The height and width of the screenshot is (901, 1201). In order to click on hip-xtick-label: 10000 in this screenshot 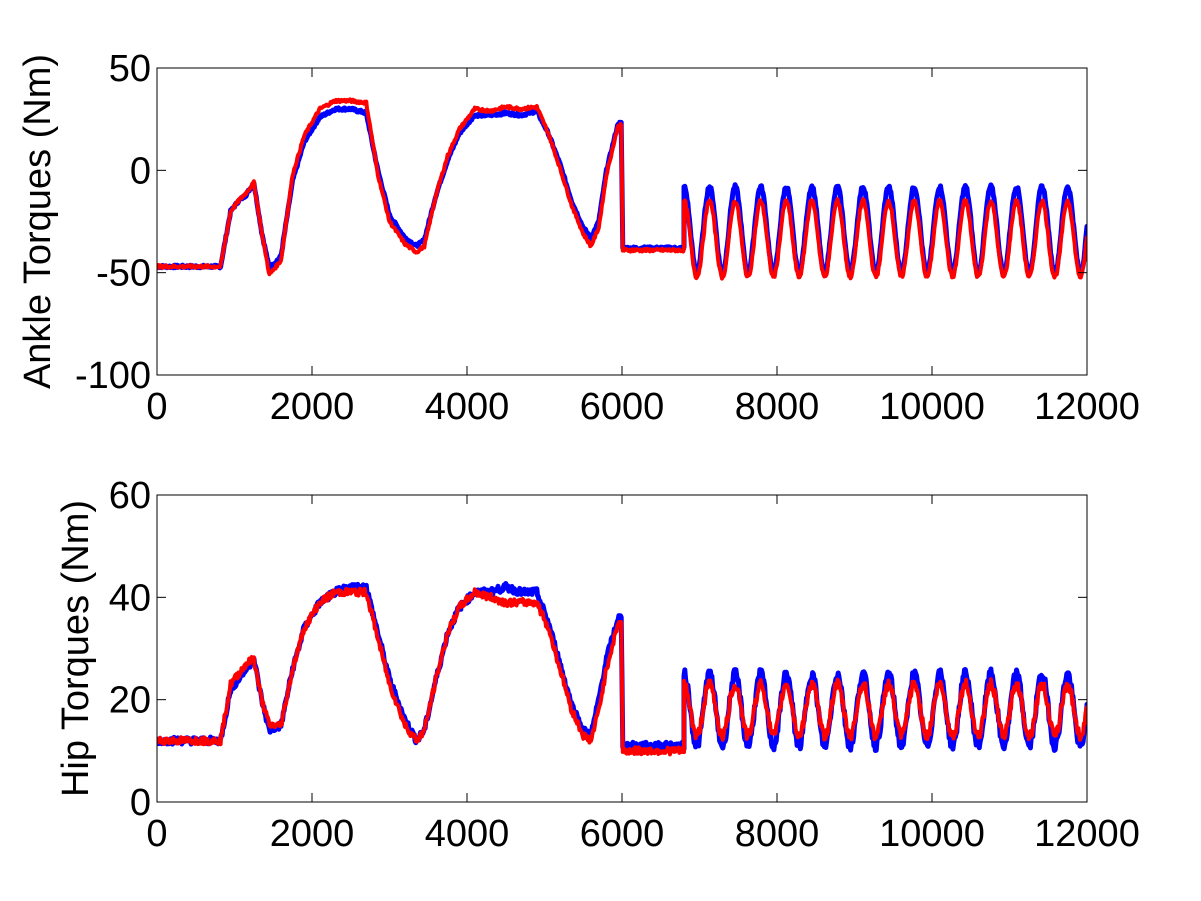, I will do `click(932, 834)`.